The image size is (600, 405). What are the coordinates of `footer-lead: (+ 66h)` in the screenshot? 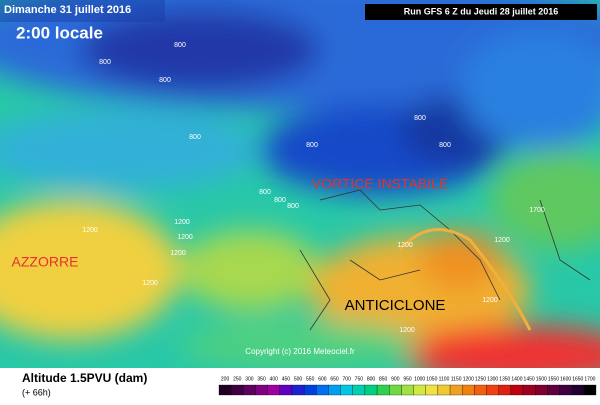 It's located at (36, 392).